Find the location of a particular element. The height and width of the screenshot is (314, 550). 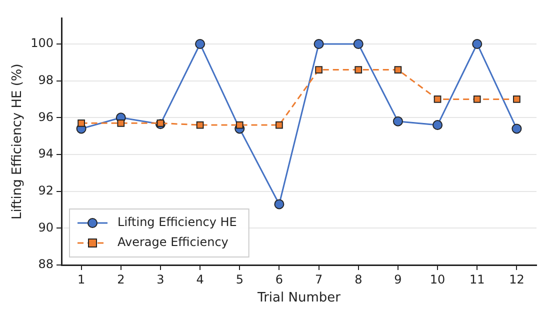

y-tick-label: 96 is located at coordinates (46, 117).